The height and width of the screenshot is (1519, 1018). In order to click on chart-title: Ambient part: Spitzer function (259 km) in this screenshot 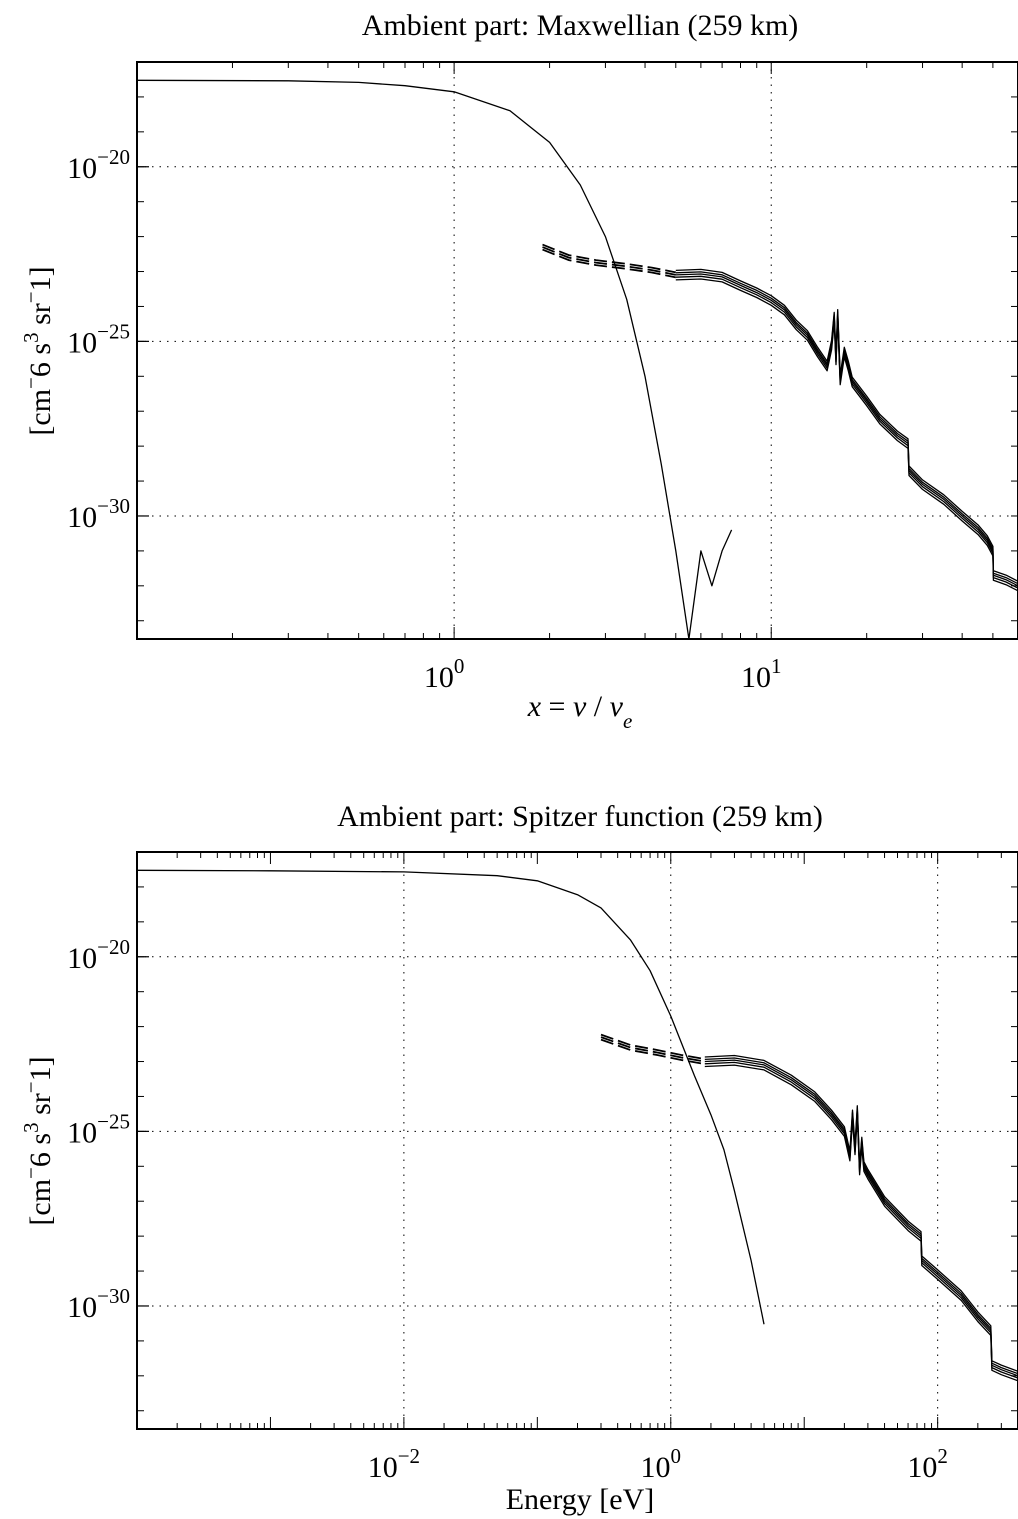, I will do `click(580, 816)`.